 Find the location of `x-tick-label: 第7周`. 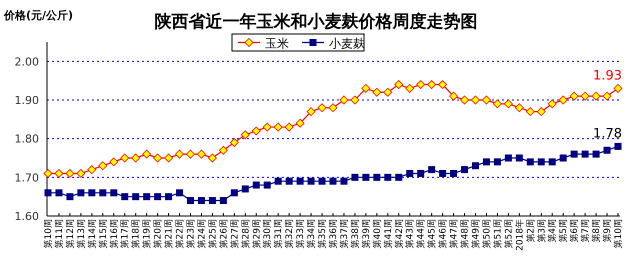

x-tick-label: 第7周 is located at coordinates (586, 231).